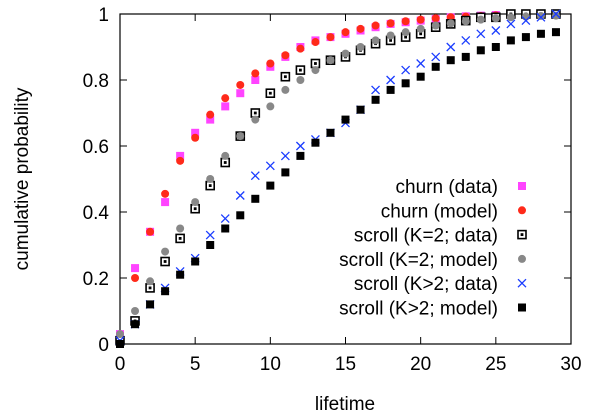 Image resolution: width=600 pixels, height=415 pixels. What do you see at coordinates (418, 309) in the screenshot?
I see `legend-label: scroll (K>2; model)` at bounding box center [418, 309].